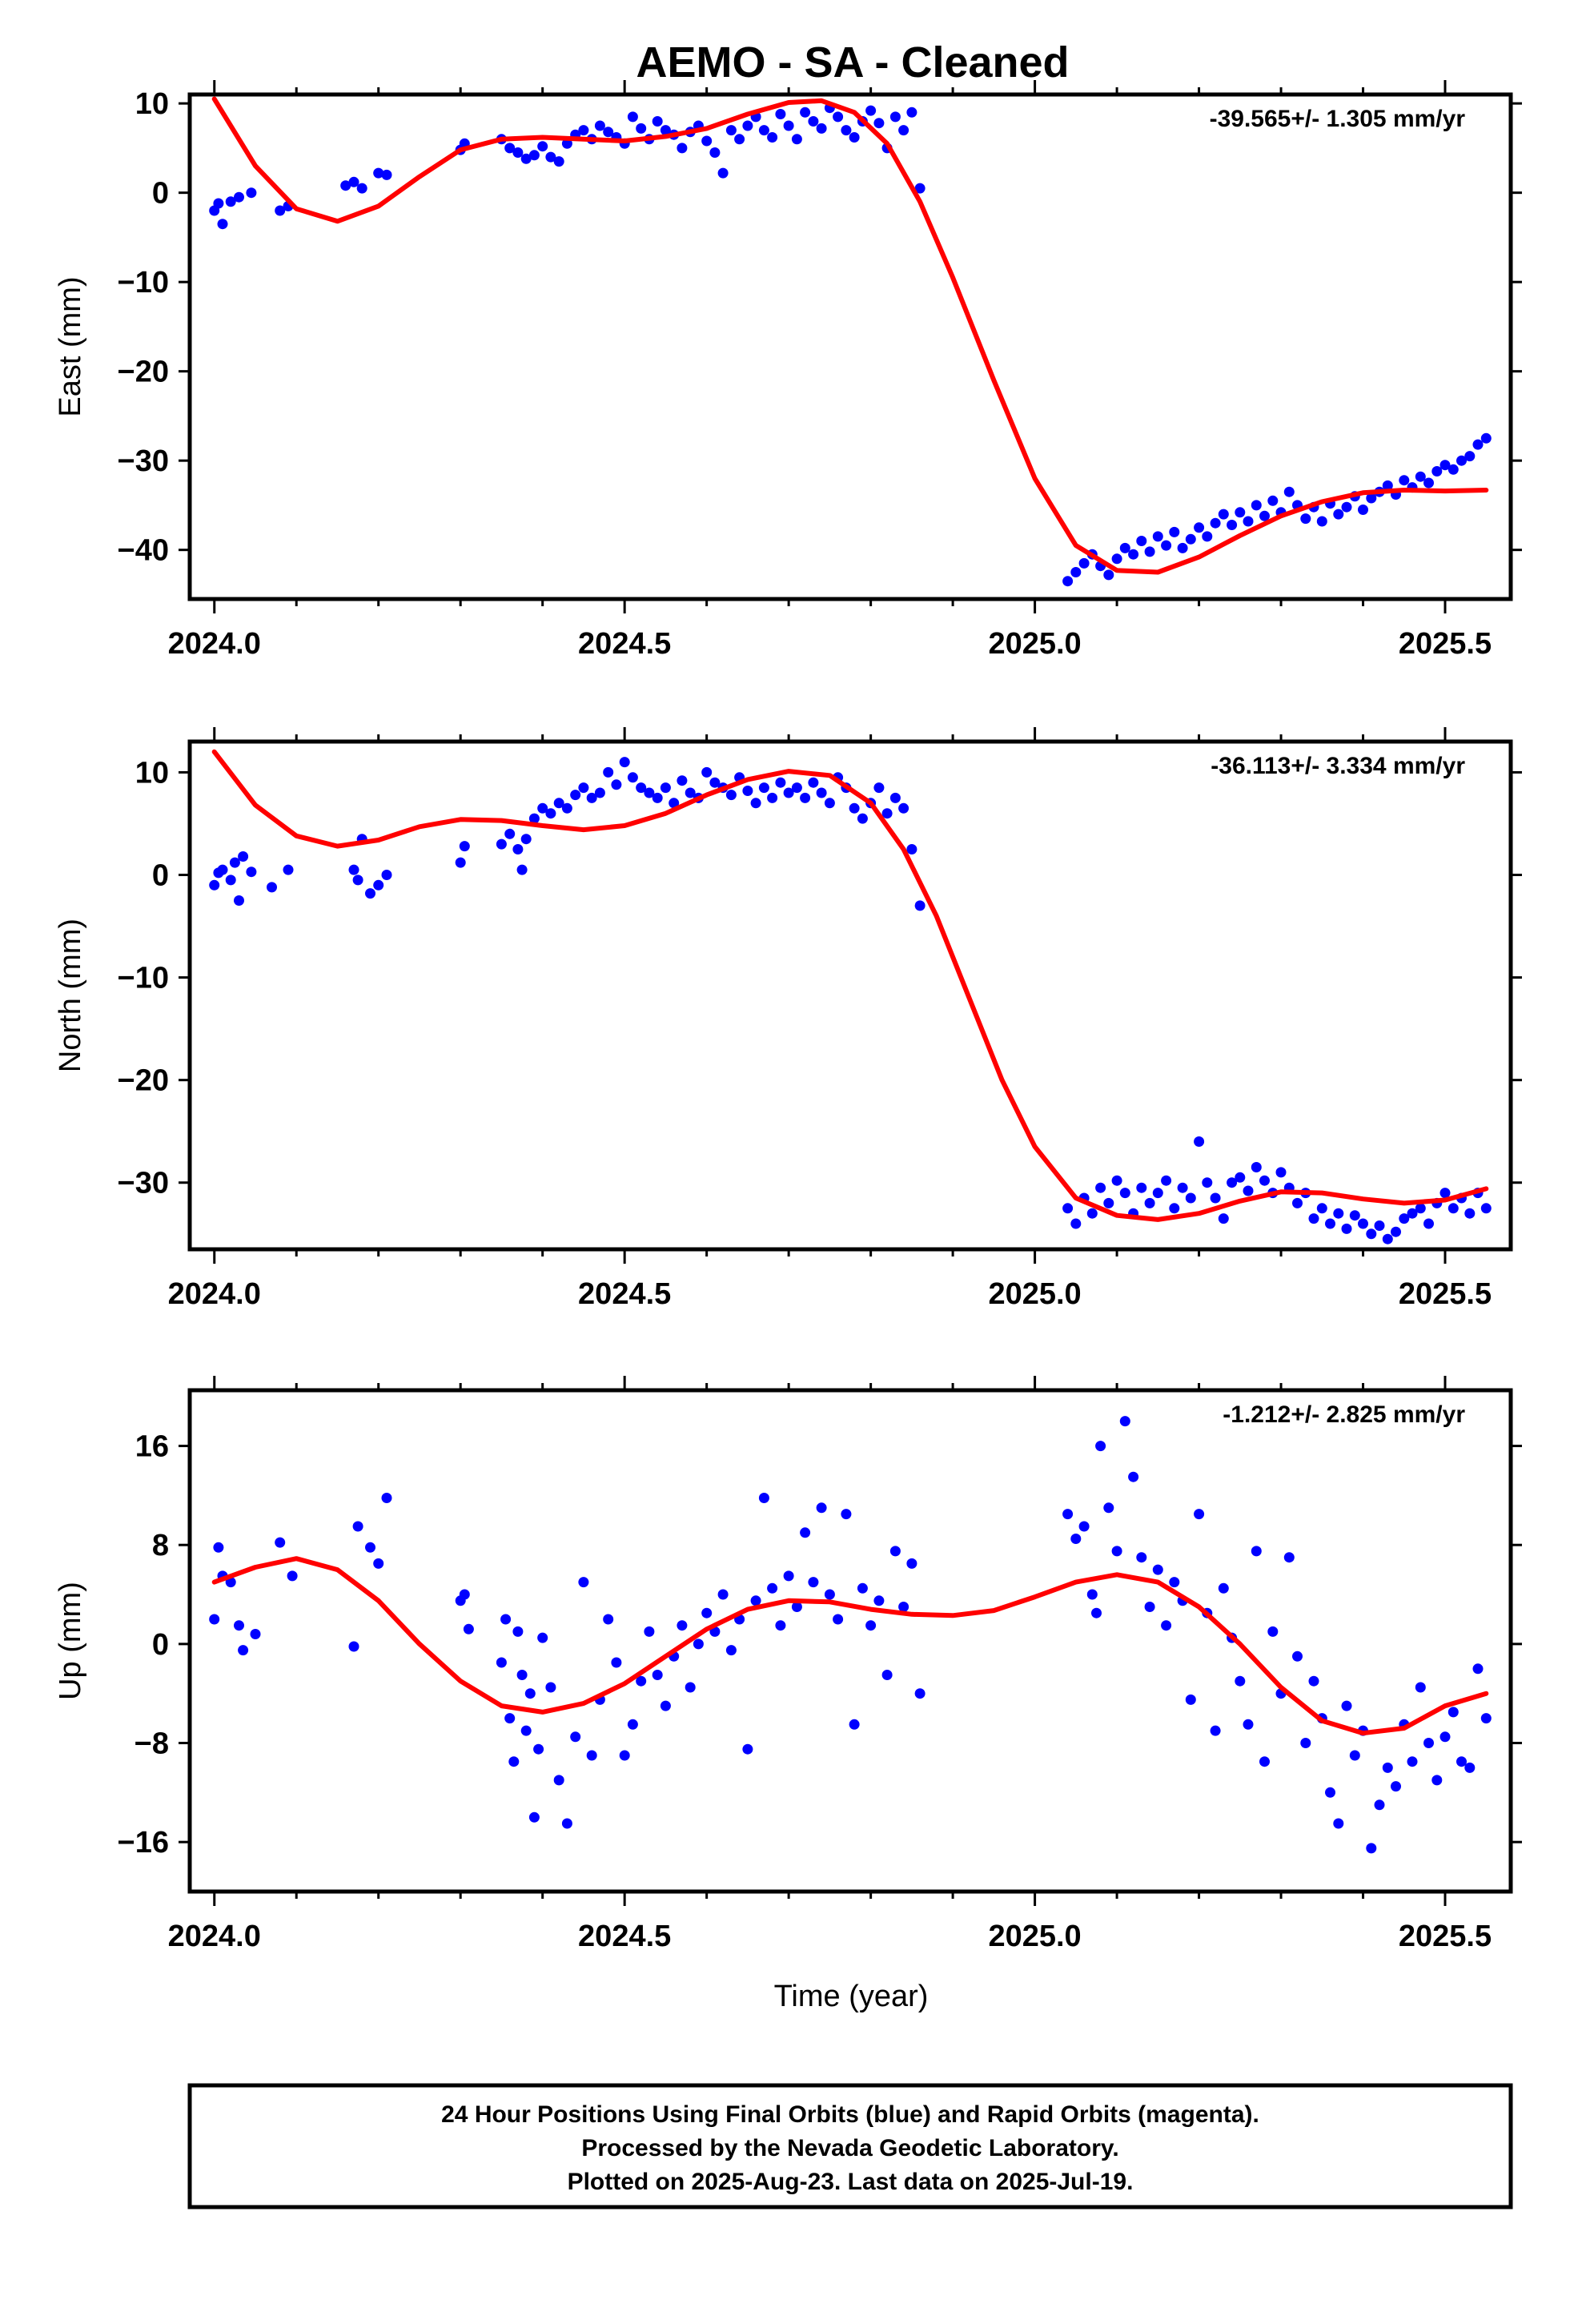 Image resolution: width=1582 pixels, height=2324 pixels. I want to click on east-xtick-label: 2024.0, so click(215, 644).